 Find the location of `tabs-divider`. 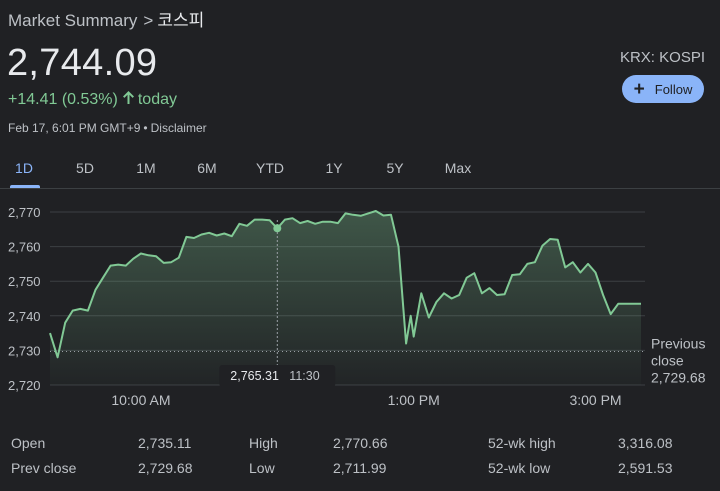

tabs-divider is located at coordinates (360, 188).